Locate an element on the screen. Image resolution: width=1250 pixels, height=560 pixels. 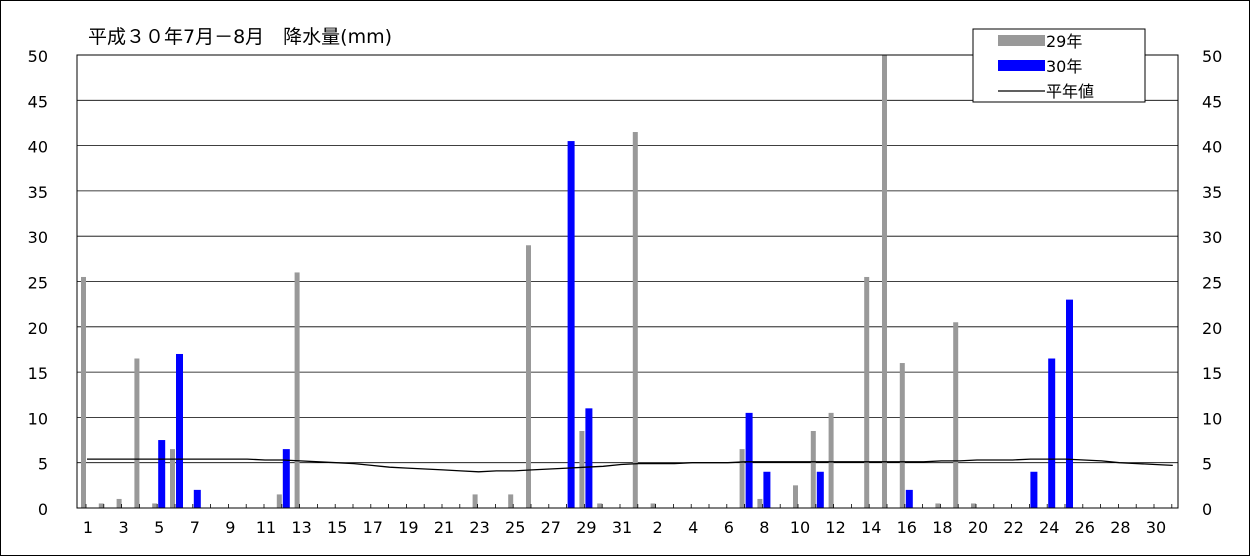
y-tick-label-left: 0 is located at coordinates (43, 509).